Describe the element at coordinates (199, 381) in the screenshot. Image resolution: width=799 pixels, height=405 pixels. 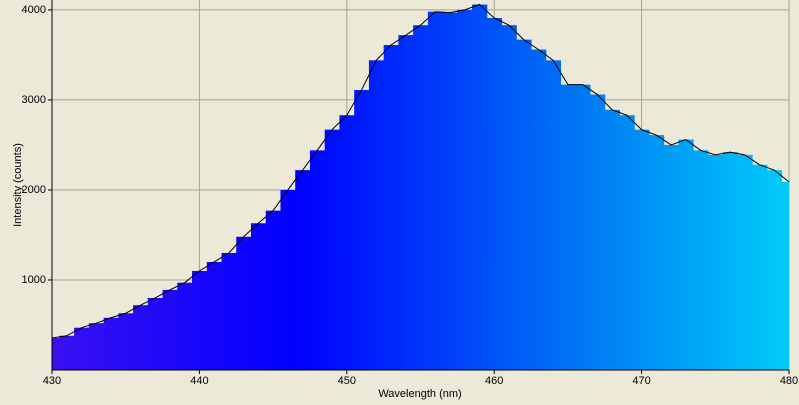
I see `x-tick-label: 440` at that location.